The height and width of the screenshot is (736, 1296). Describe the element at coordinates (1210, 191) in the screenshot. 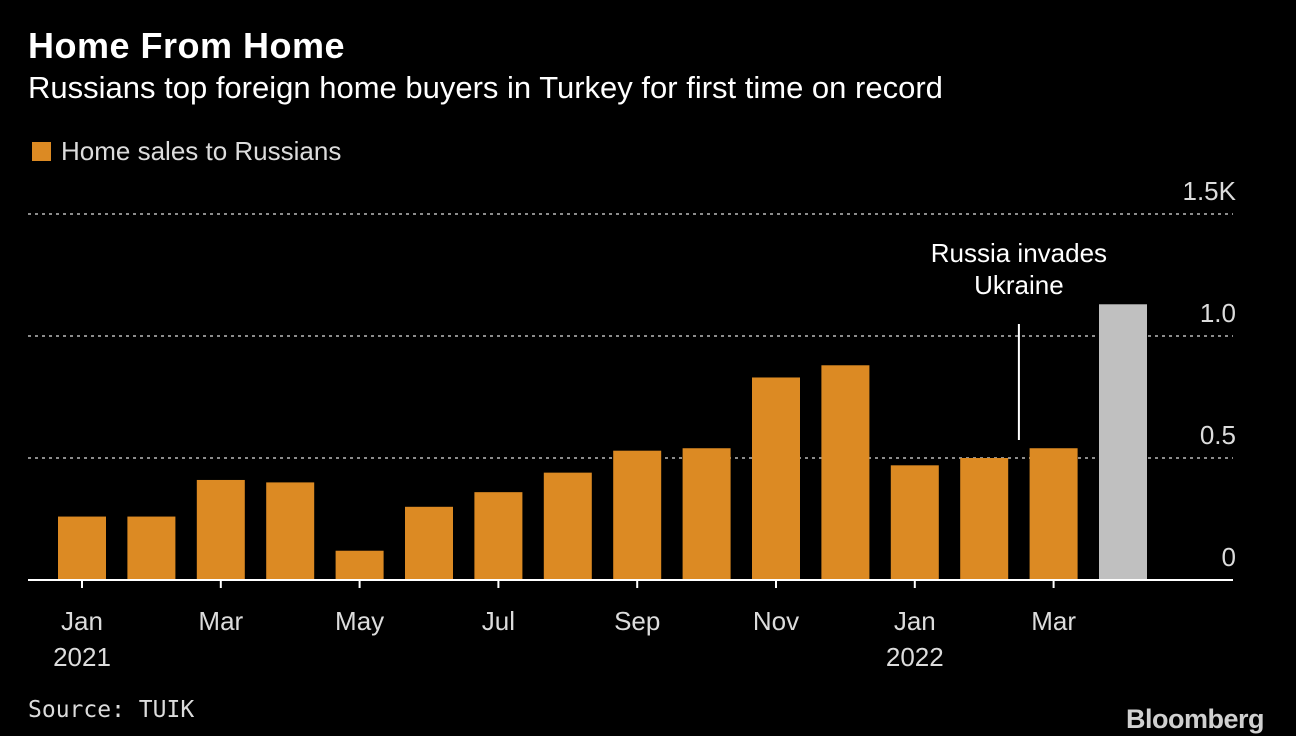

I see `y-tick-label: 1.5K` at that location.